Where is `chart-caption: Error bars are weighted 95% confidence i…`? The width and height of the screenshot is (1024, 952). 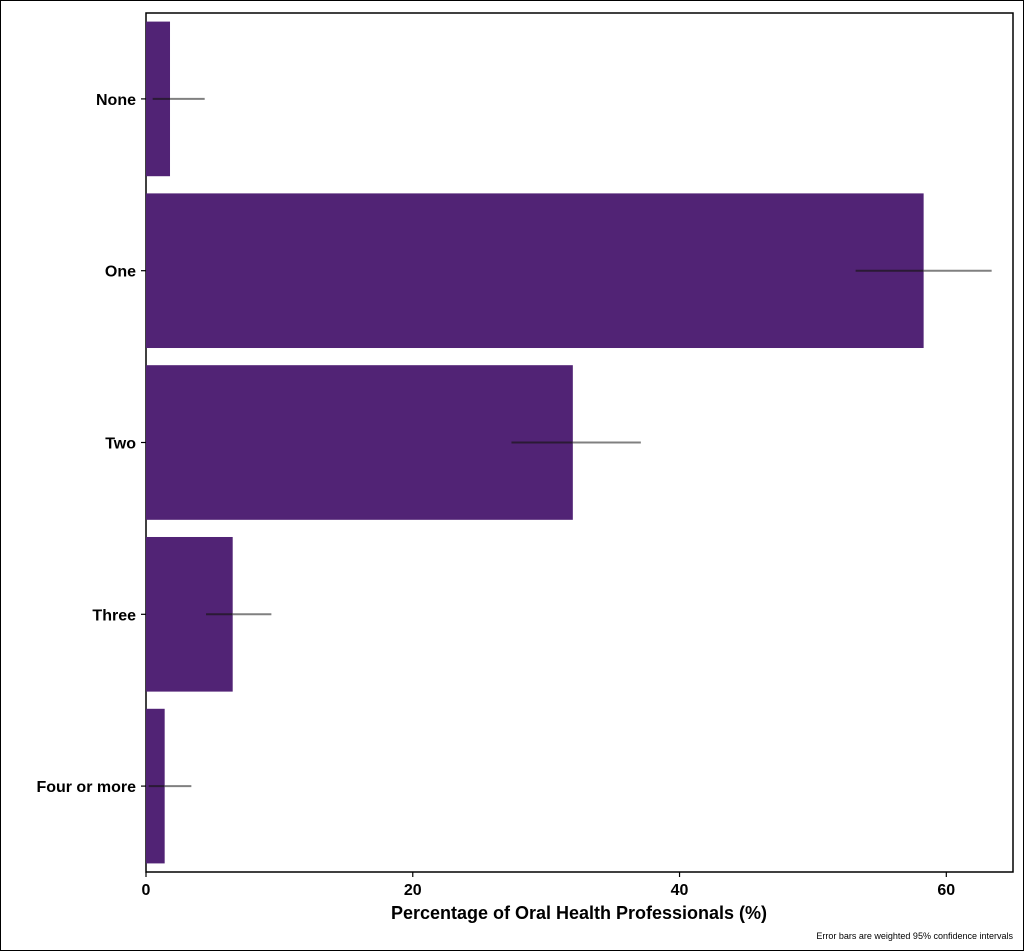
chart-caption: Error bars are weighted 95% confidence i… is located at coordinates (914, 936).